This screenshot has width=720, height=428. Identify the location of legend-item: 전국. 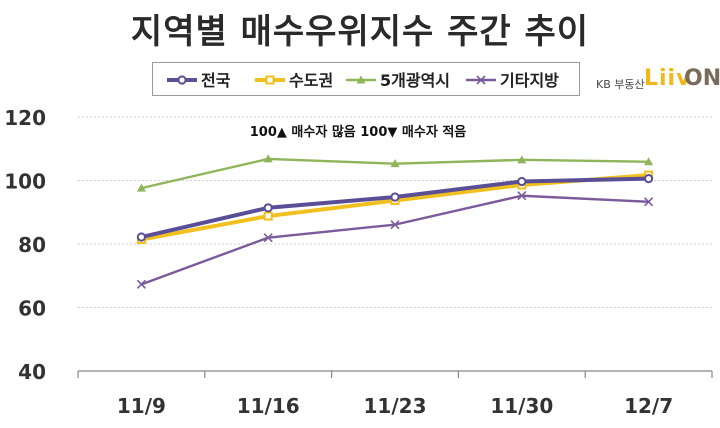
(199, 80).